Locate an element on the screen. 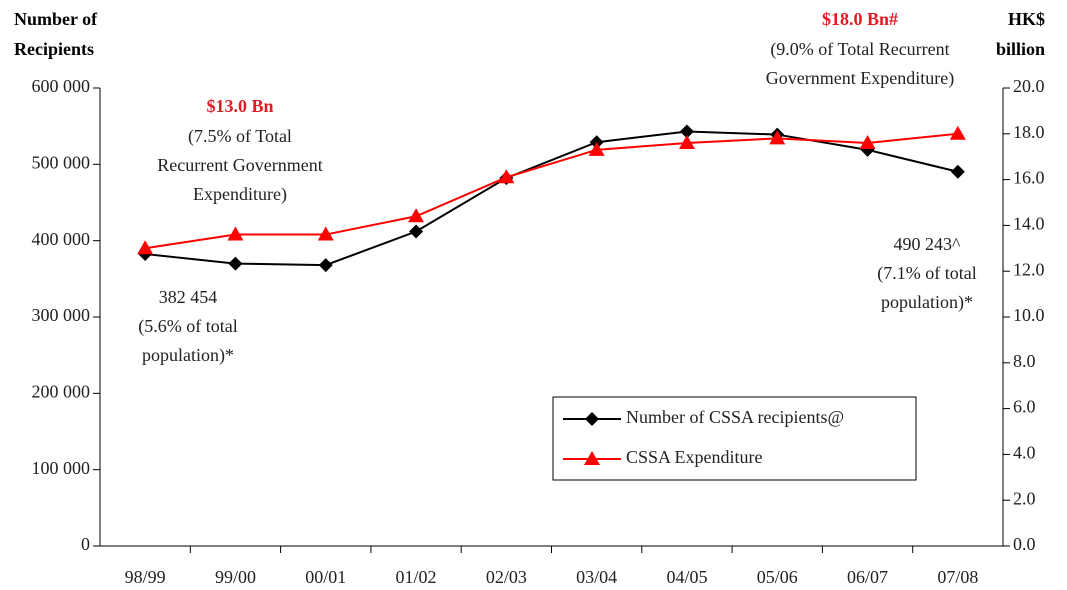 Image resolution: width=1067 pixels, height=590 pixels. x-tick-label: 07/08 is located at coordinates (957, 577).